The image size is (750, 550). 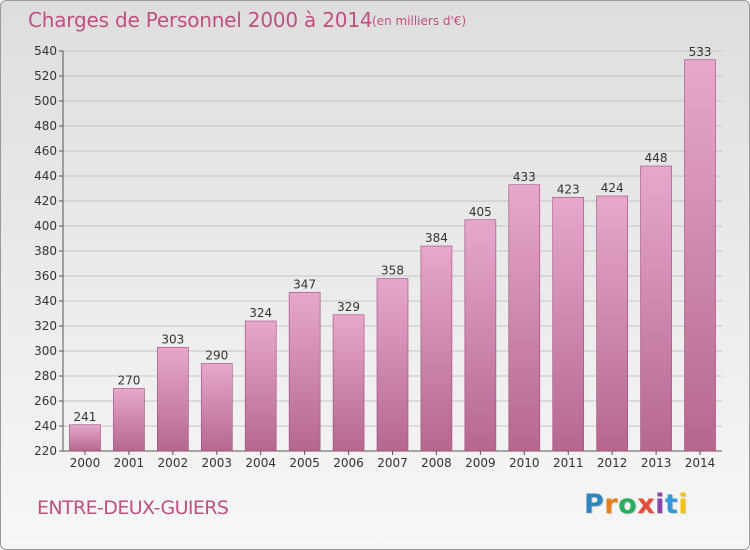 I want to click on y-tick-label: 400, so click(x=45, y=226).